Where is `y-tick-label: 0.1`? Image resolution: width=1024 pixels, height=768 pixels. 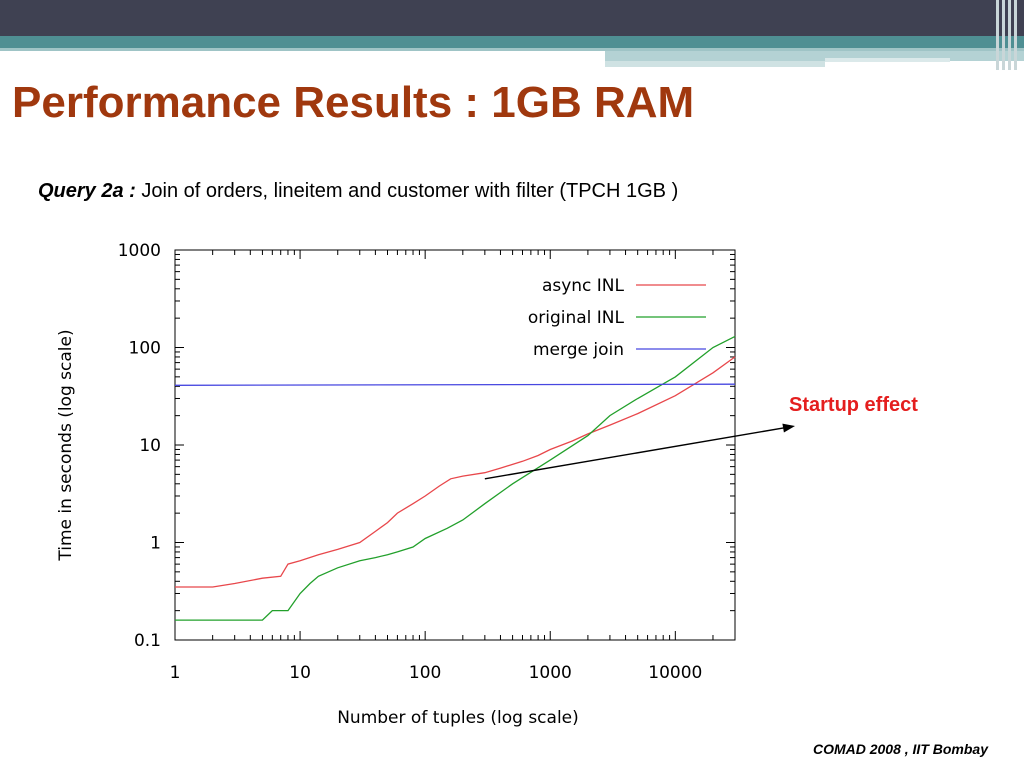 y-tick-label: 0.1 is located at coordinates (147, 641).